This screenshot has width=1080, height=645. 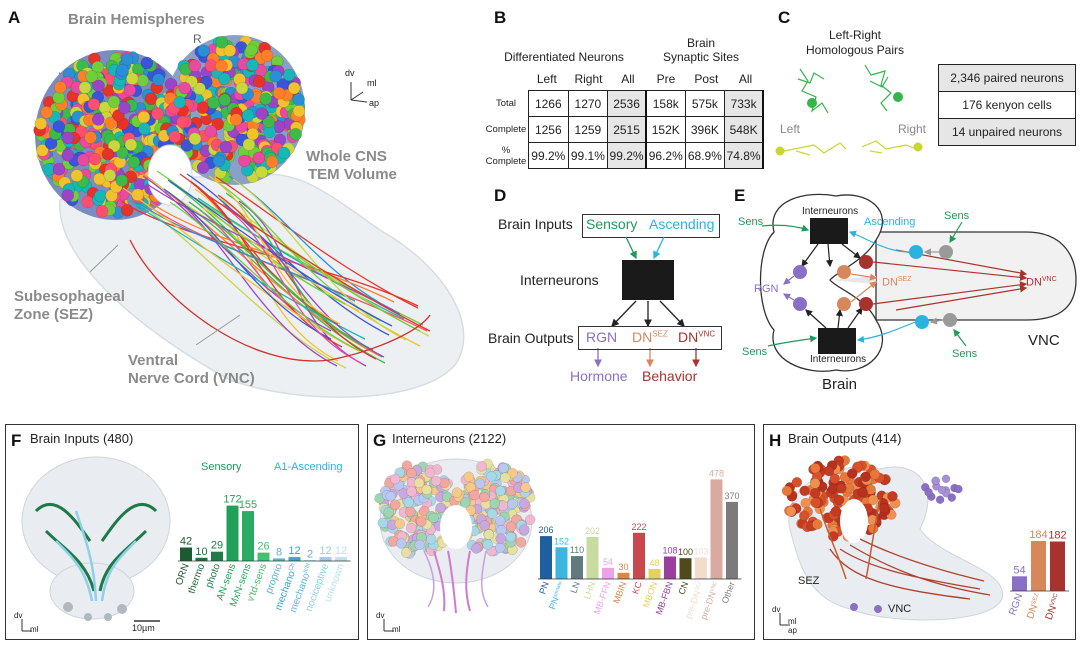 What do you see at coordinates (800, 272) in the screenshot?
I see `rgn-neuron-top` at bounding box center [800, 272].